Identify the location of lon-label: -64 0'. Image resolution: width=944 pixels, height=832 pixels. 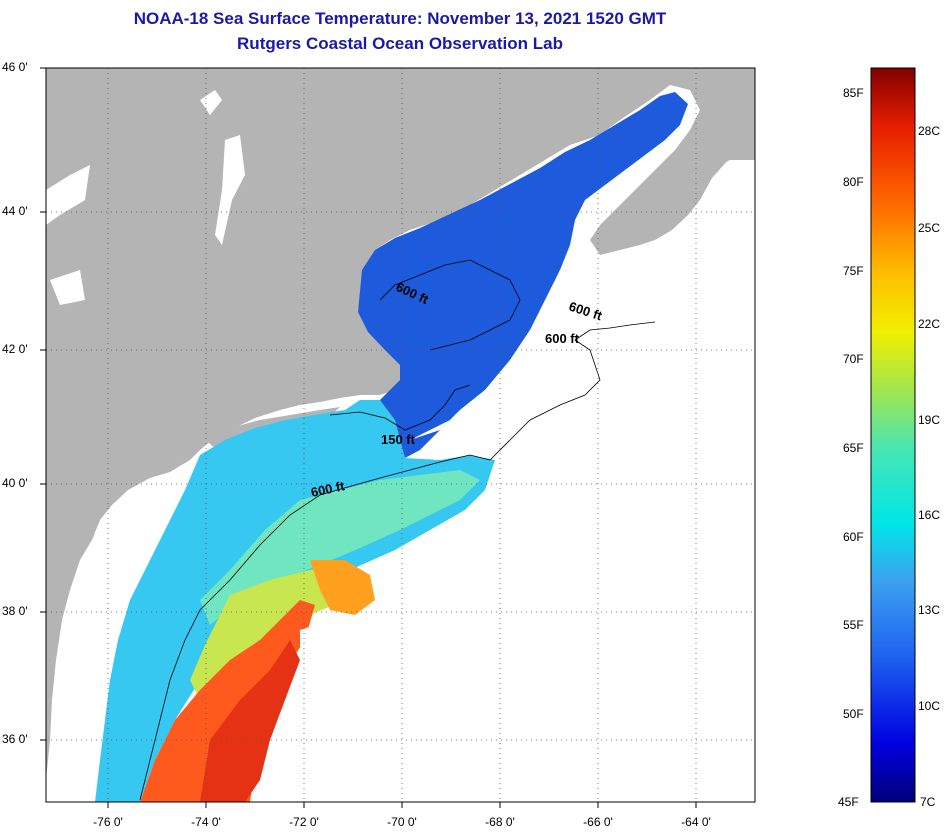
(696, 822).